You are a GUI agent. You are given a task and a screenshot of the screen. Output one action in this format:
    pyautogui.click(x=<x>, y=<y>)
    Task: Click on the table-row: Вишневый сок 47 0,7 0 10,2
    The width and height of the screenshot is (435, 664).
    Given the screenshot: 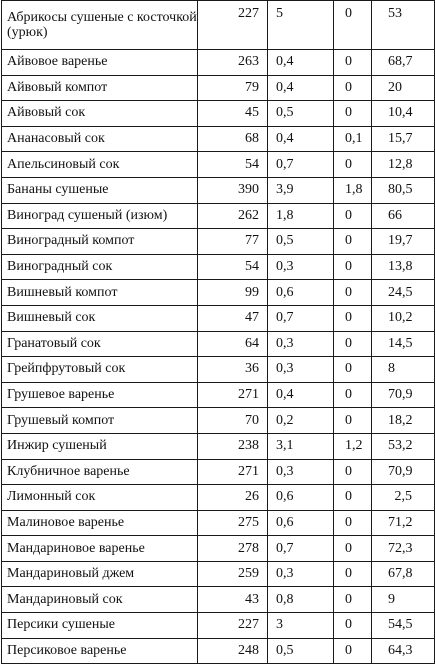 What is the action you would take?
    pyautogui.click(x=218, y=318)
    